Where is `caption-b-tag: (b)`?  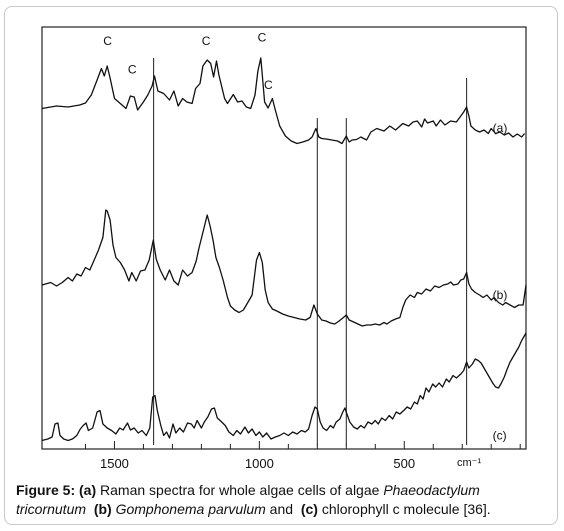
caption-b-tag: (b) is located at coordinates (102, 509).